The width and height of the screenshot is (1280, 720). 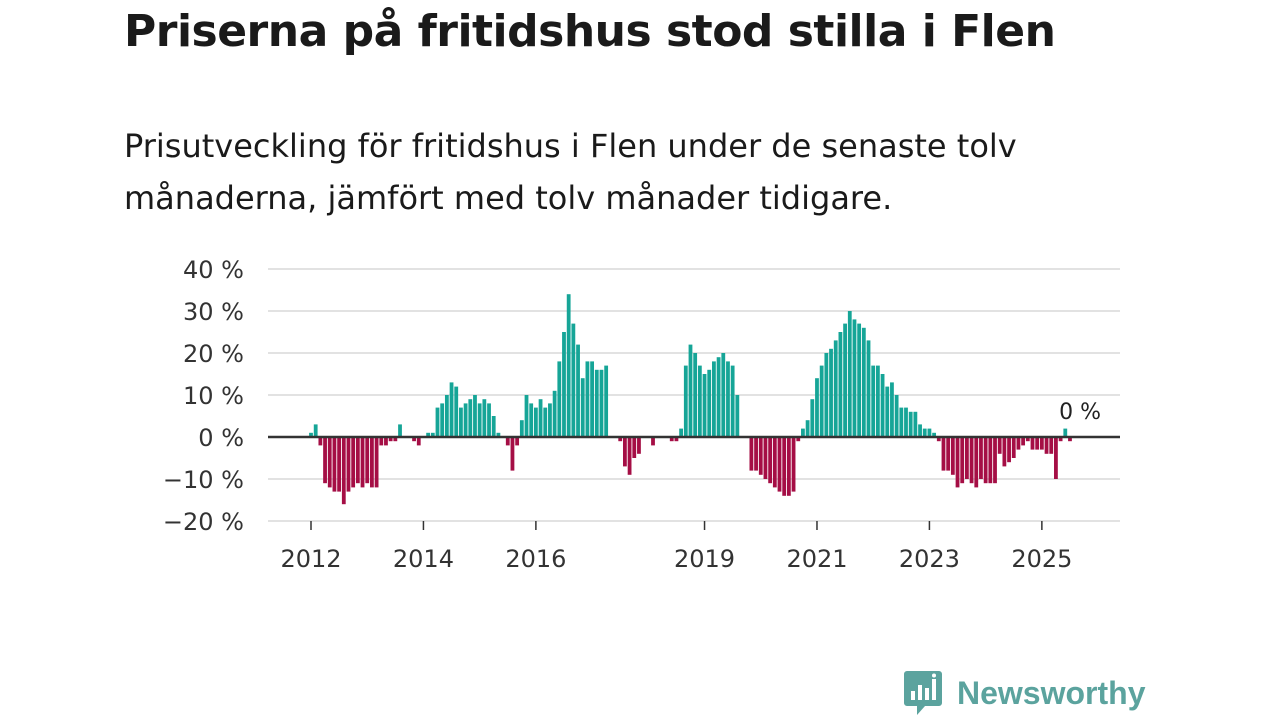 What do you see at coordinates (310, 559) in the screenshot?
I see `x-tick-label: 2012` at bounding box center [310, 559].